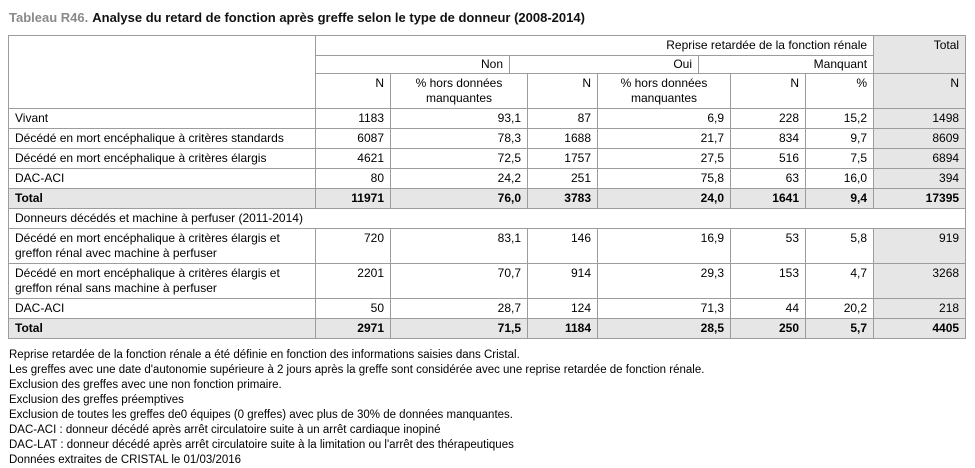  What do you see at coordinates (839, 178) in the screenshot?
I see `cell-manquant-pct: 16,0` at bounding box center [839, 178].